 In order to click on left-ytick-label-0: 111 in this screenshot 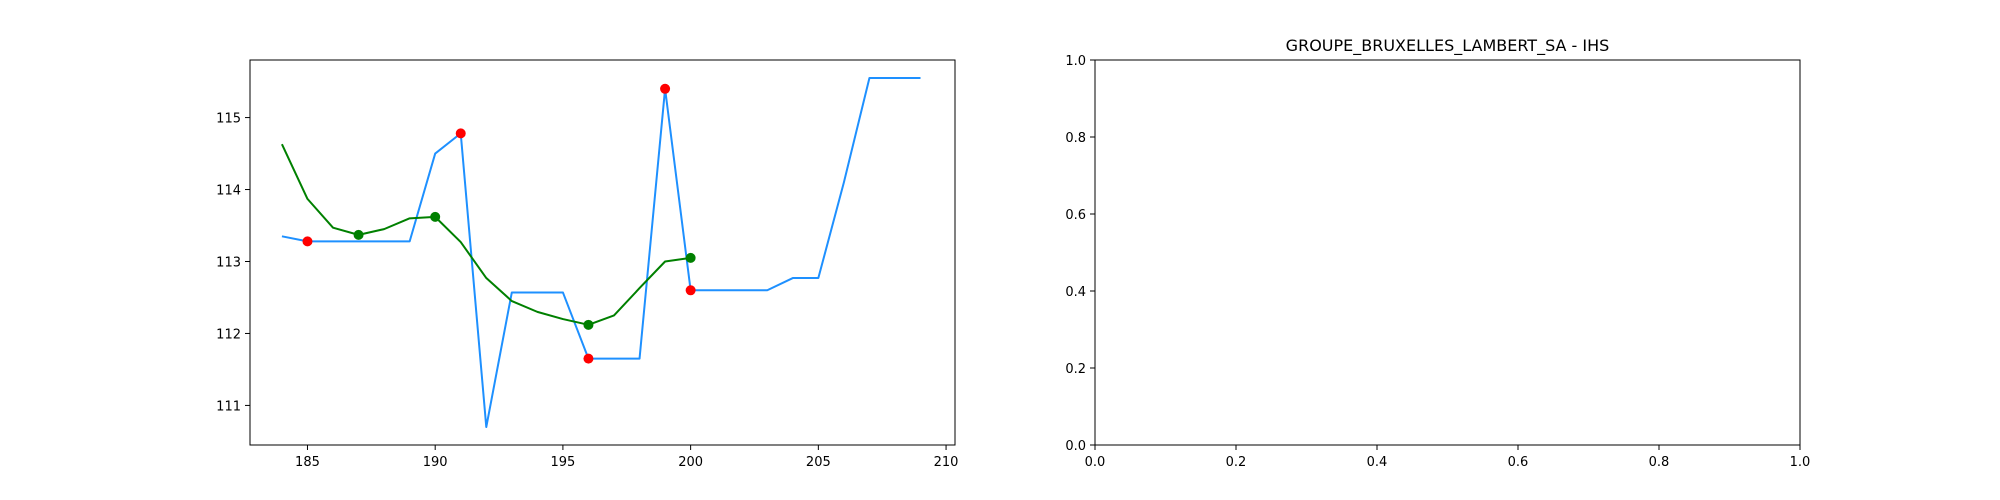, I will do `click(228, 406)`.